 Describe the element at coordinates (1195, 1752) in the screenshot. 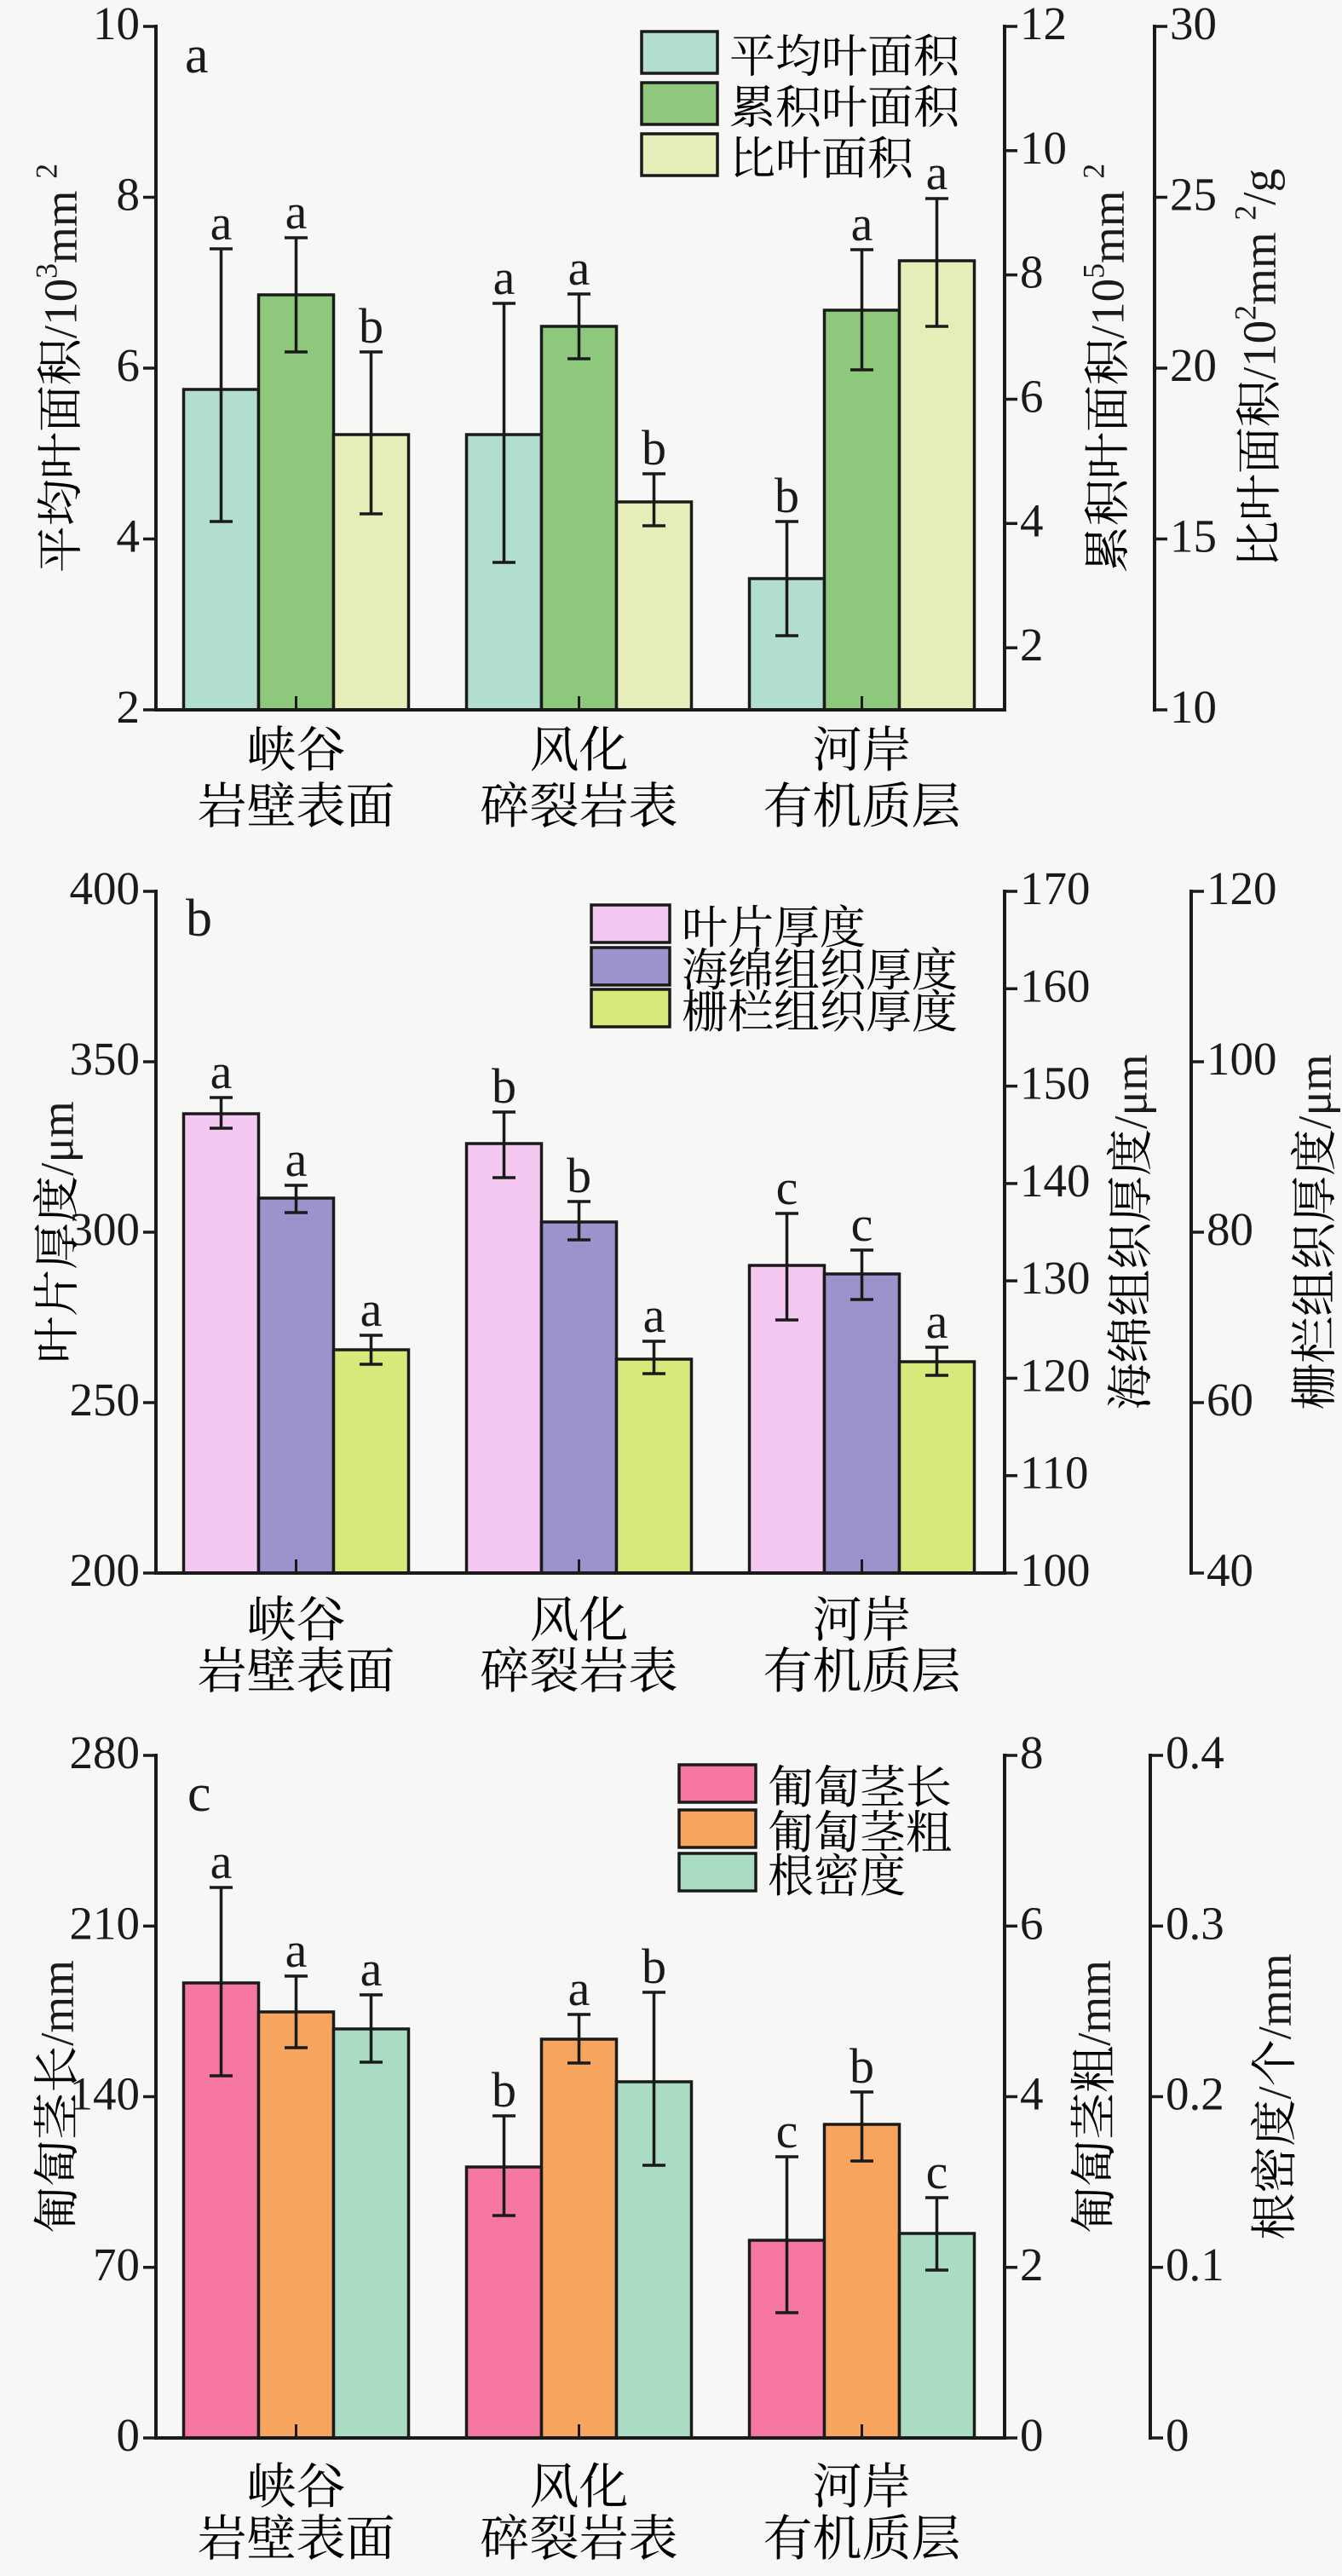

I see `svg-text: 0.4` at that location.